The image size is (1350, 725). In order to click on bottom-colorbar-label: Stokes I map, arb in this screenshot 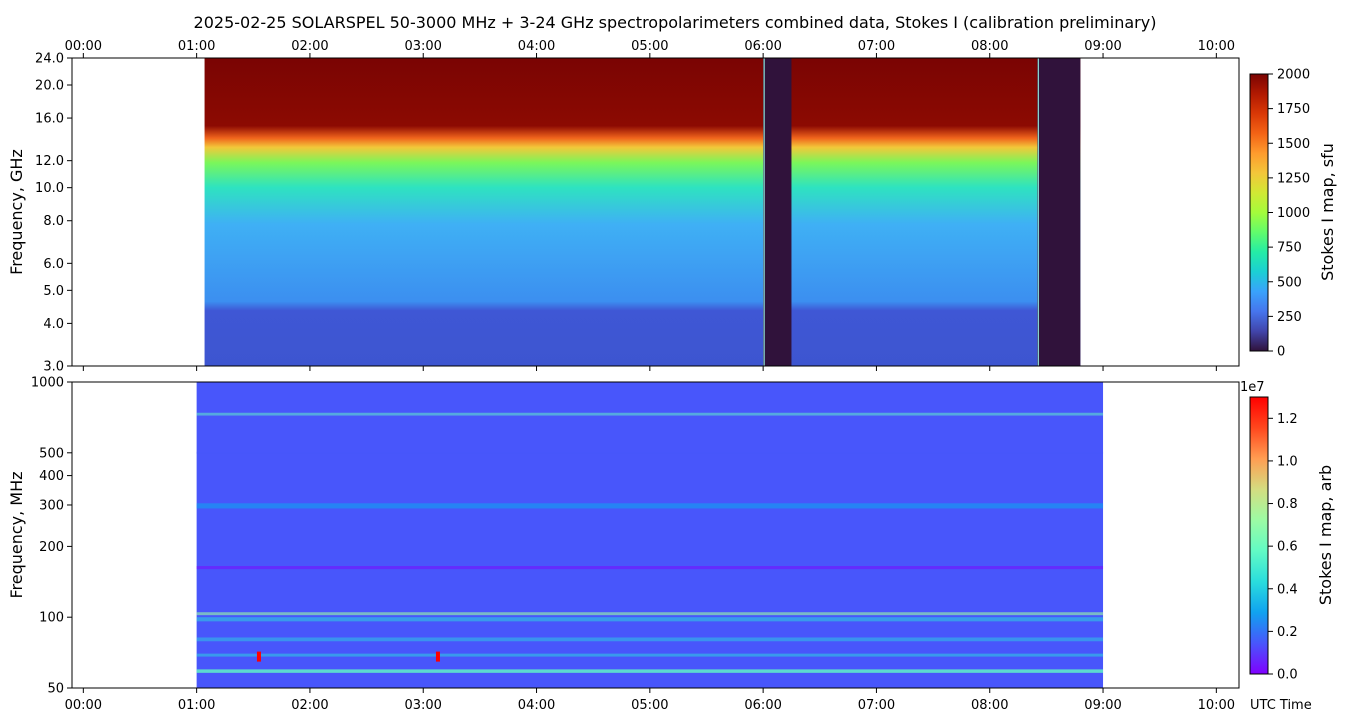, I will do `click(1325, 535)`.